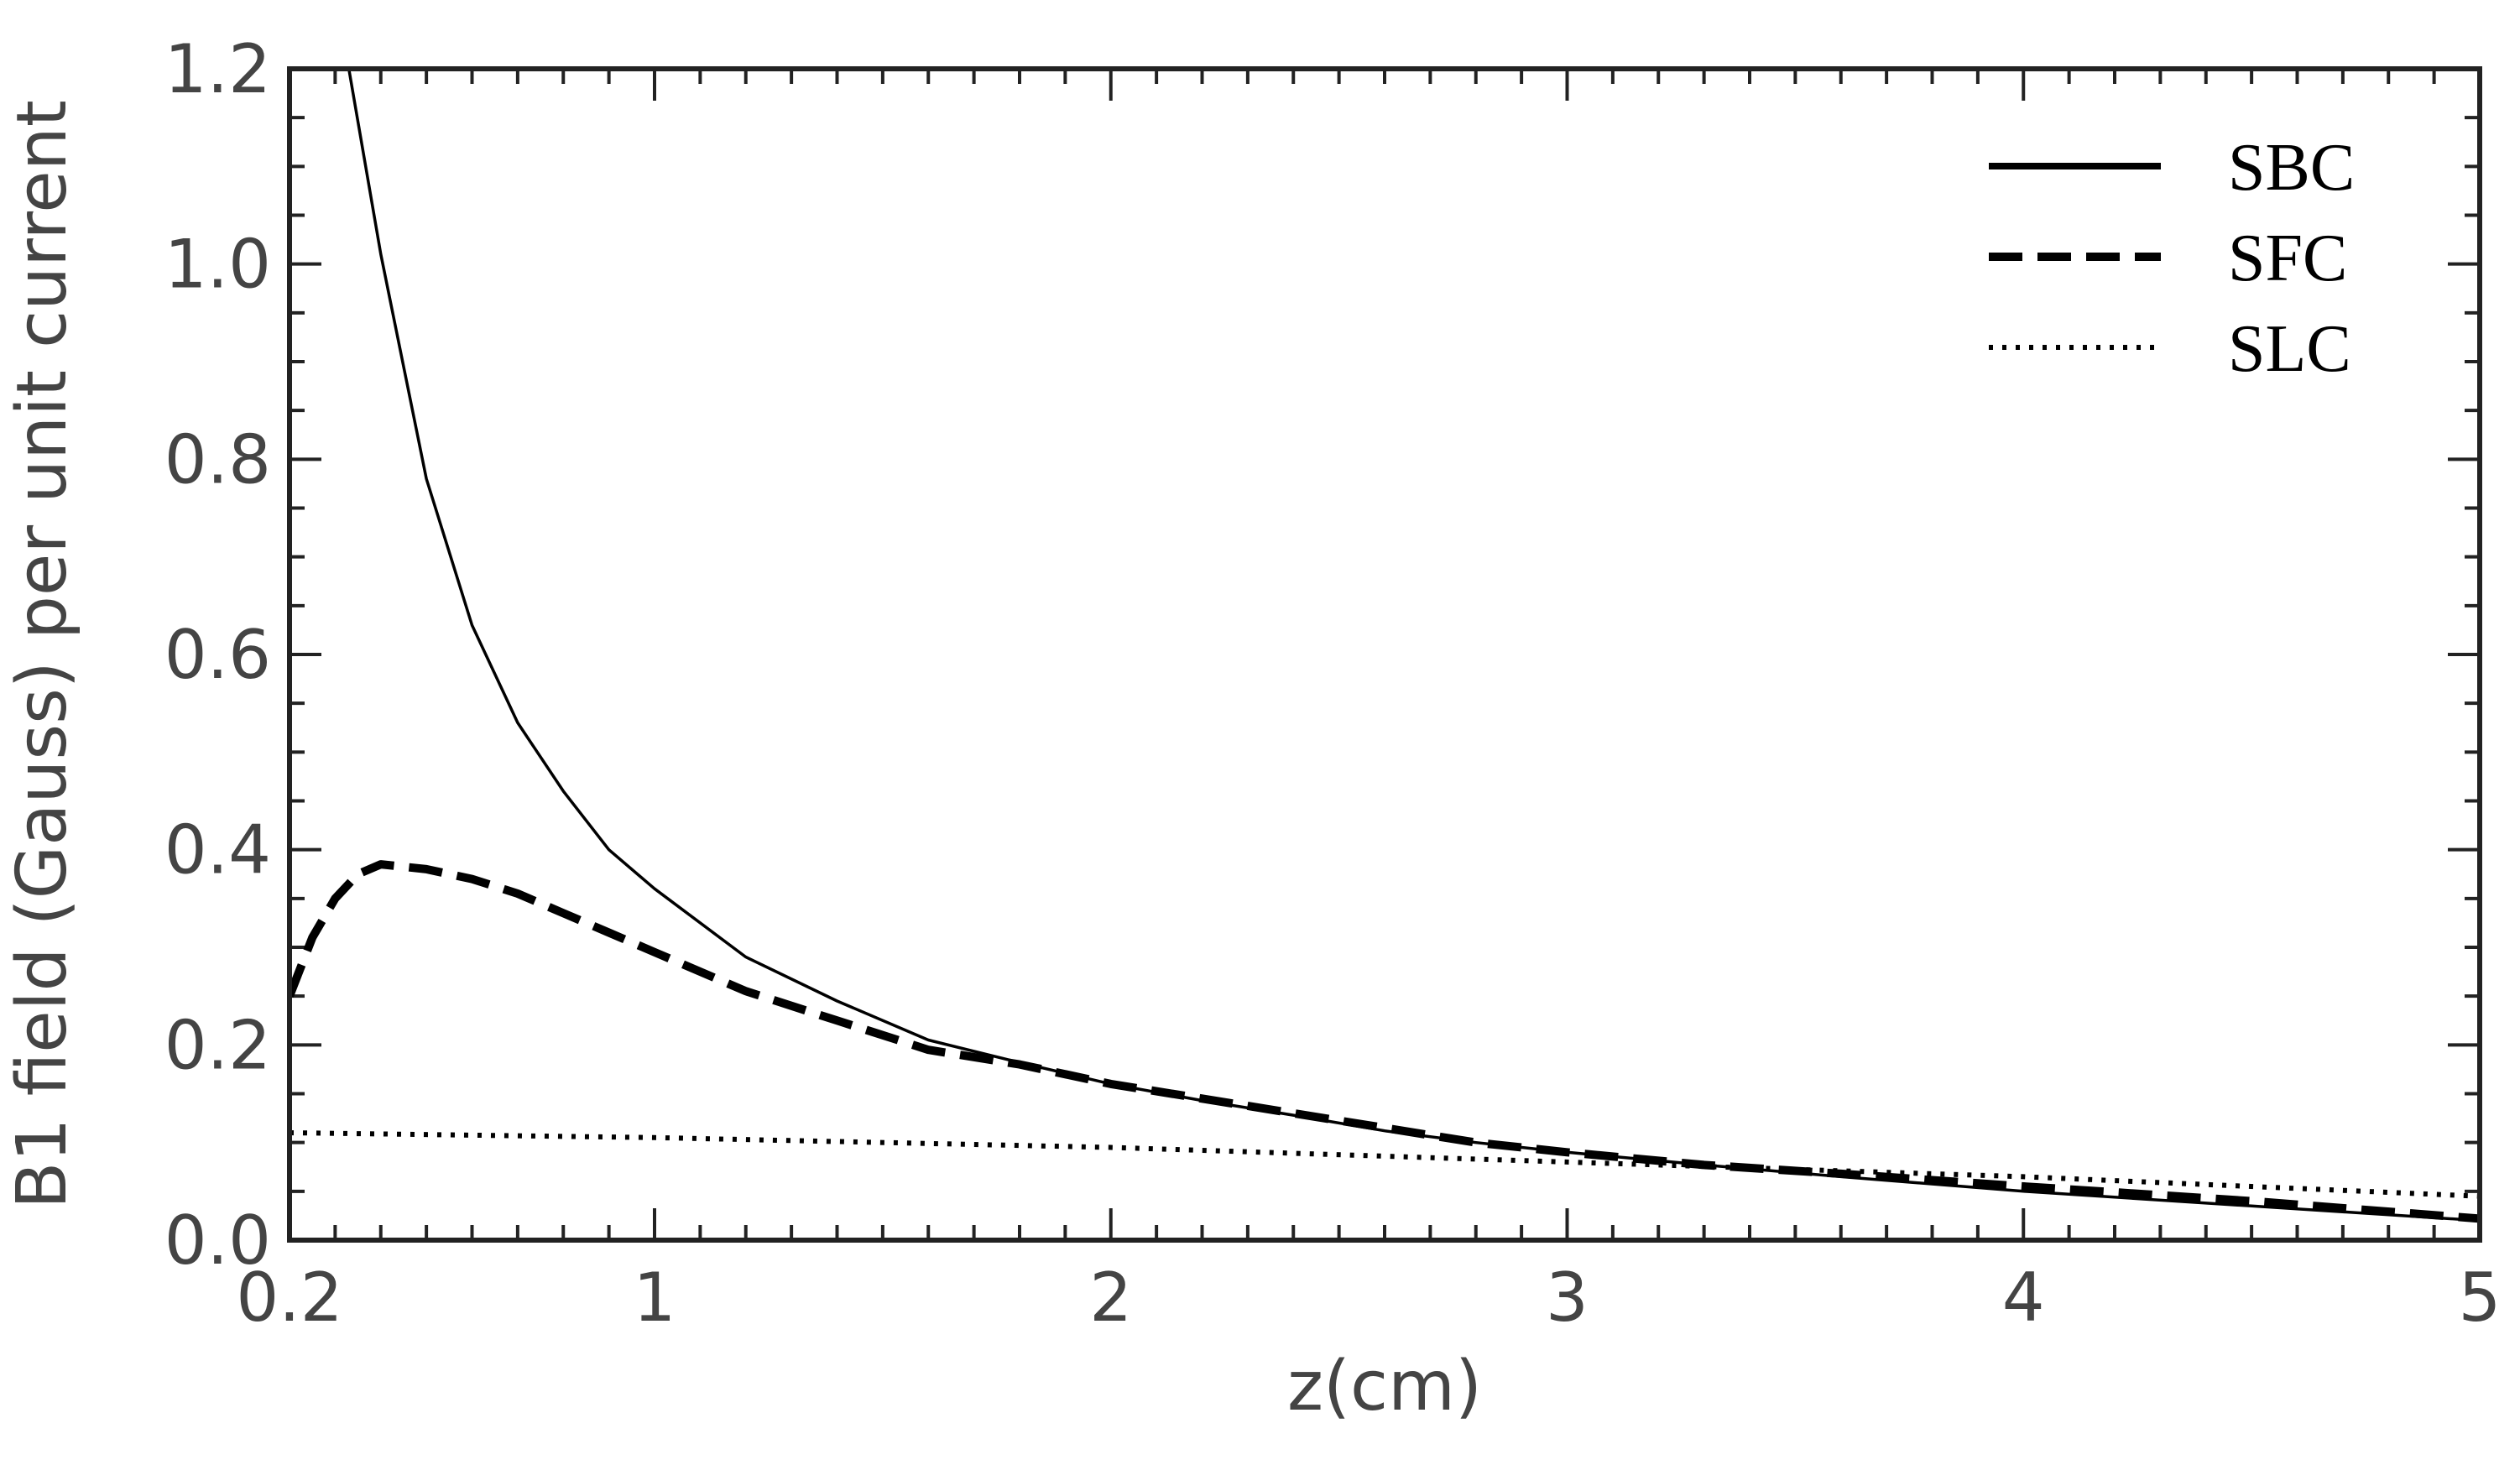 This screenshot has height=1465, width=2520. I want to click on y-tick-label: 0.8, so click(217, 459).